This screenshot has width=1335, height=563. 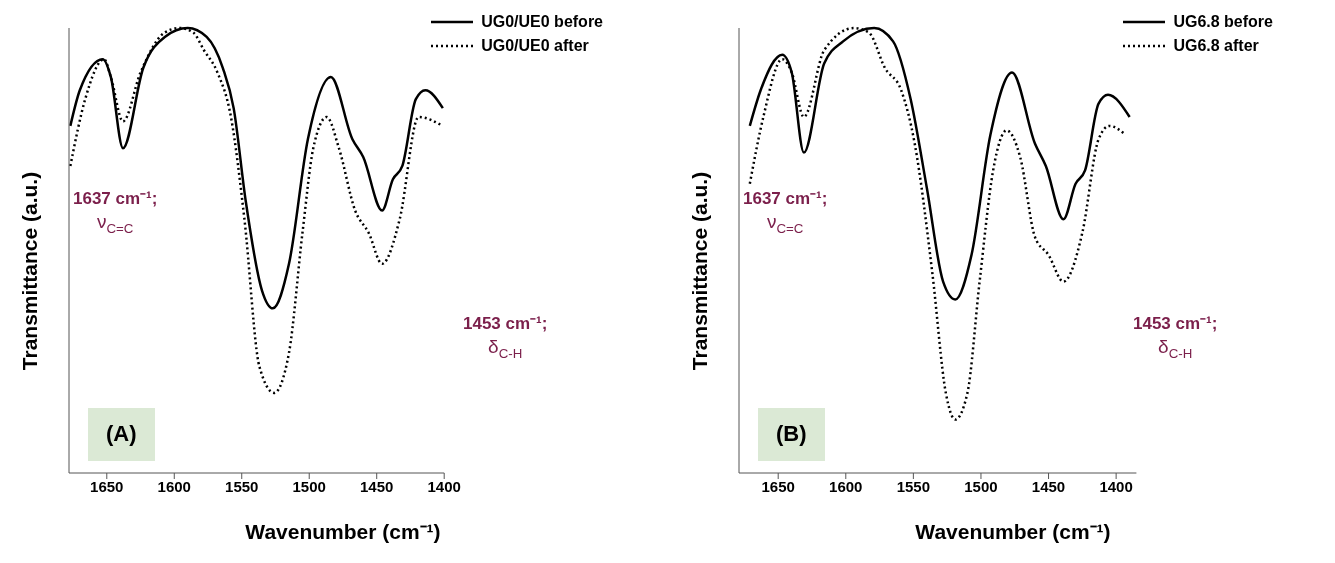 I want to click on legend-label: UG0/UE0 before, so click(x=542, y=22).